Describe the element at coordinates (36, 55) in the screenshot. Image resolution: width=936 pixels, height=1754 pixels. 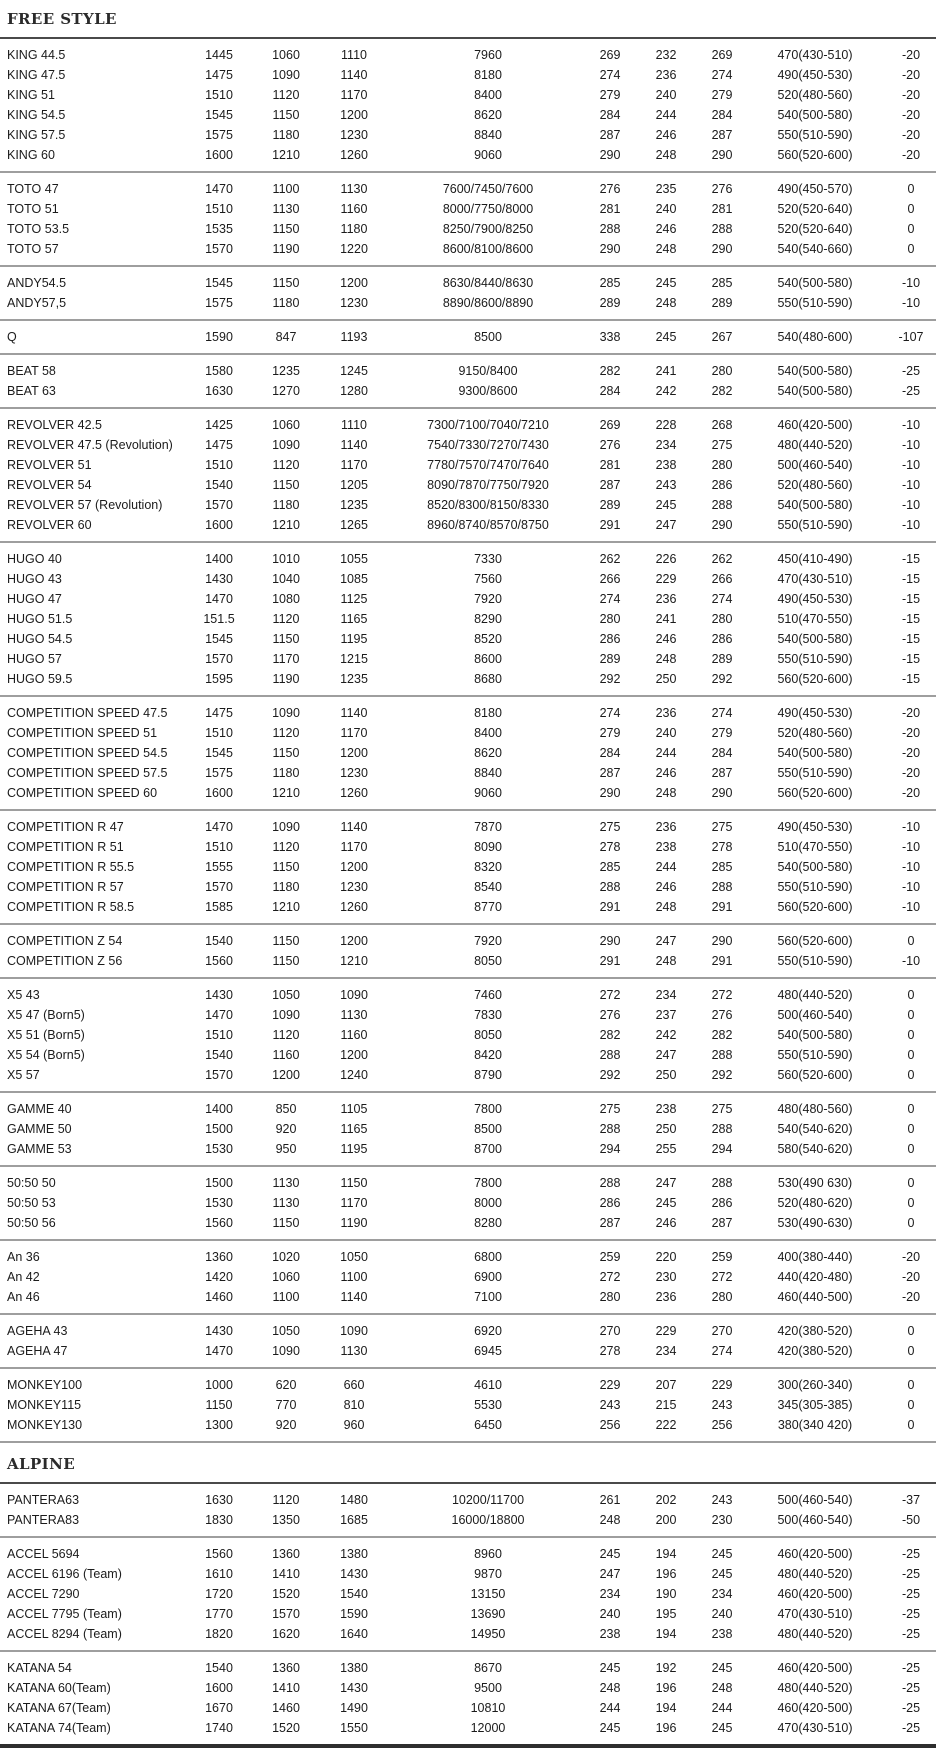
I see `model-name-cell: KING 44.5` at that location.